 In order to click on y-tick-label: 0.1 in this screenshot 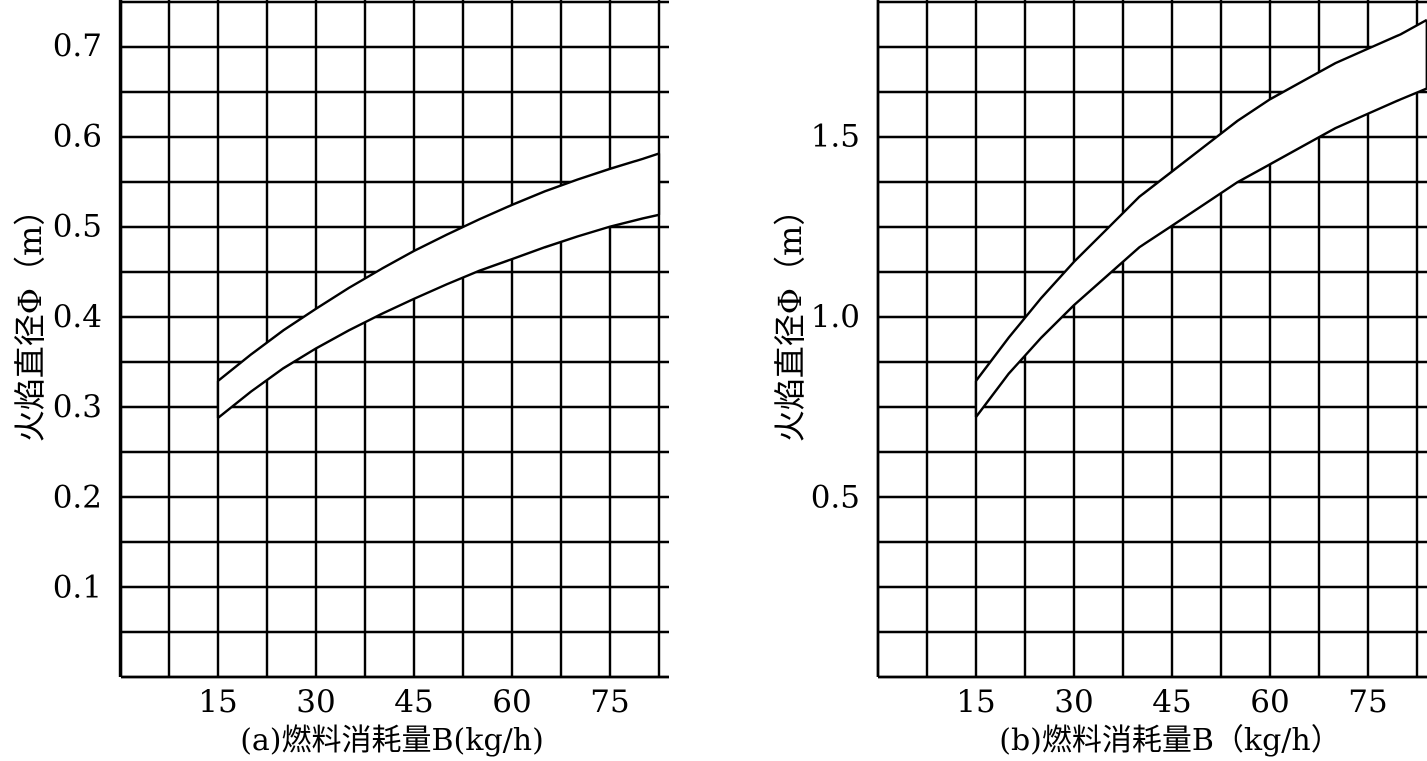, I will do `click(77, 588)`.